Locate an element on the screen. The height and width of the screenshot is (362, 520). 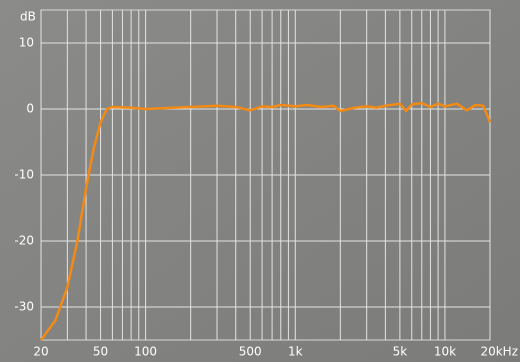
y-tick-label: -30 is located at coordinates (24, 307).